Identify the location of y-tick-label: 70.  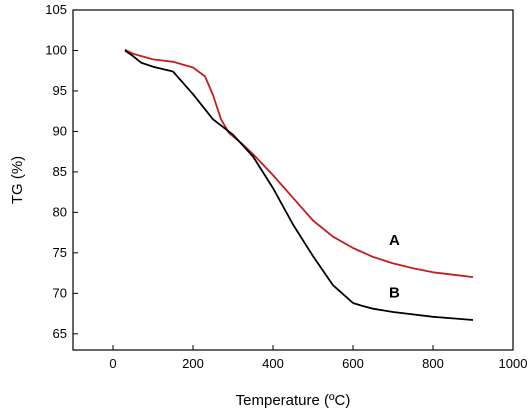
(60, 292).